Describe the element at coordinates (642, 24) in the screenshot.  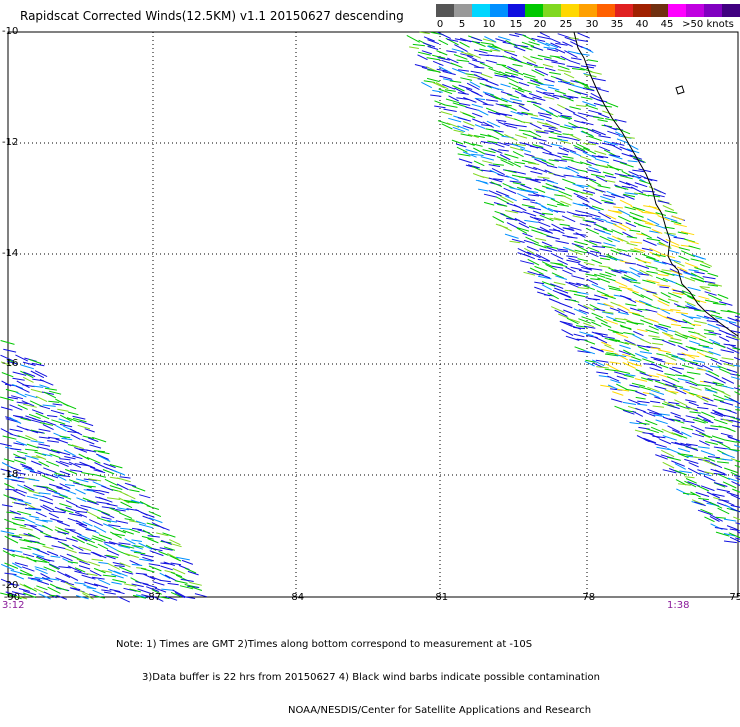
I see `legend-label: 40` at that location.